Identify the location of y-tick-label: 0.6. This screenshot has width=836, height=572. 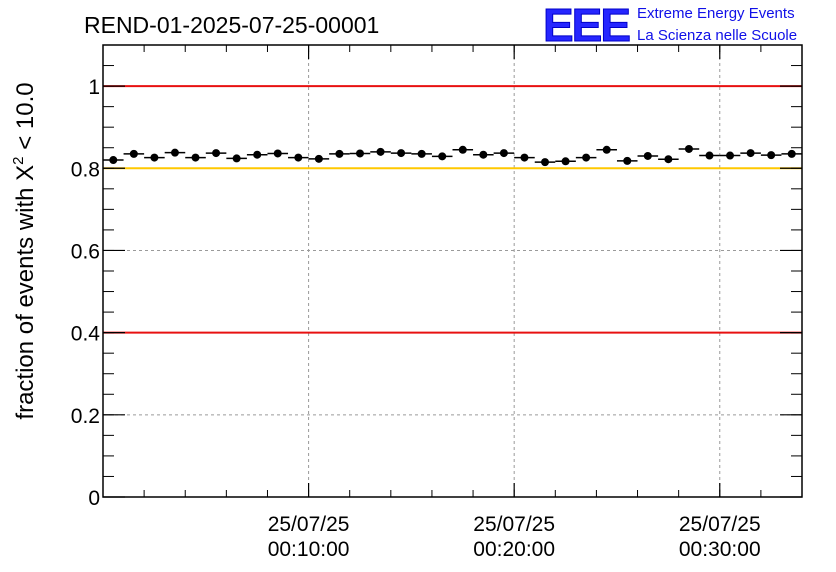
(85, 251).